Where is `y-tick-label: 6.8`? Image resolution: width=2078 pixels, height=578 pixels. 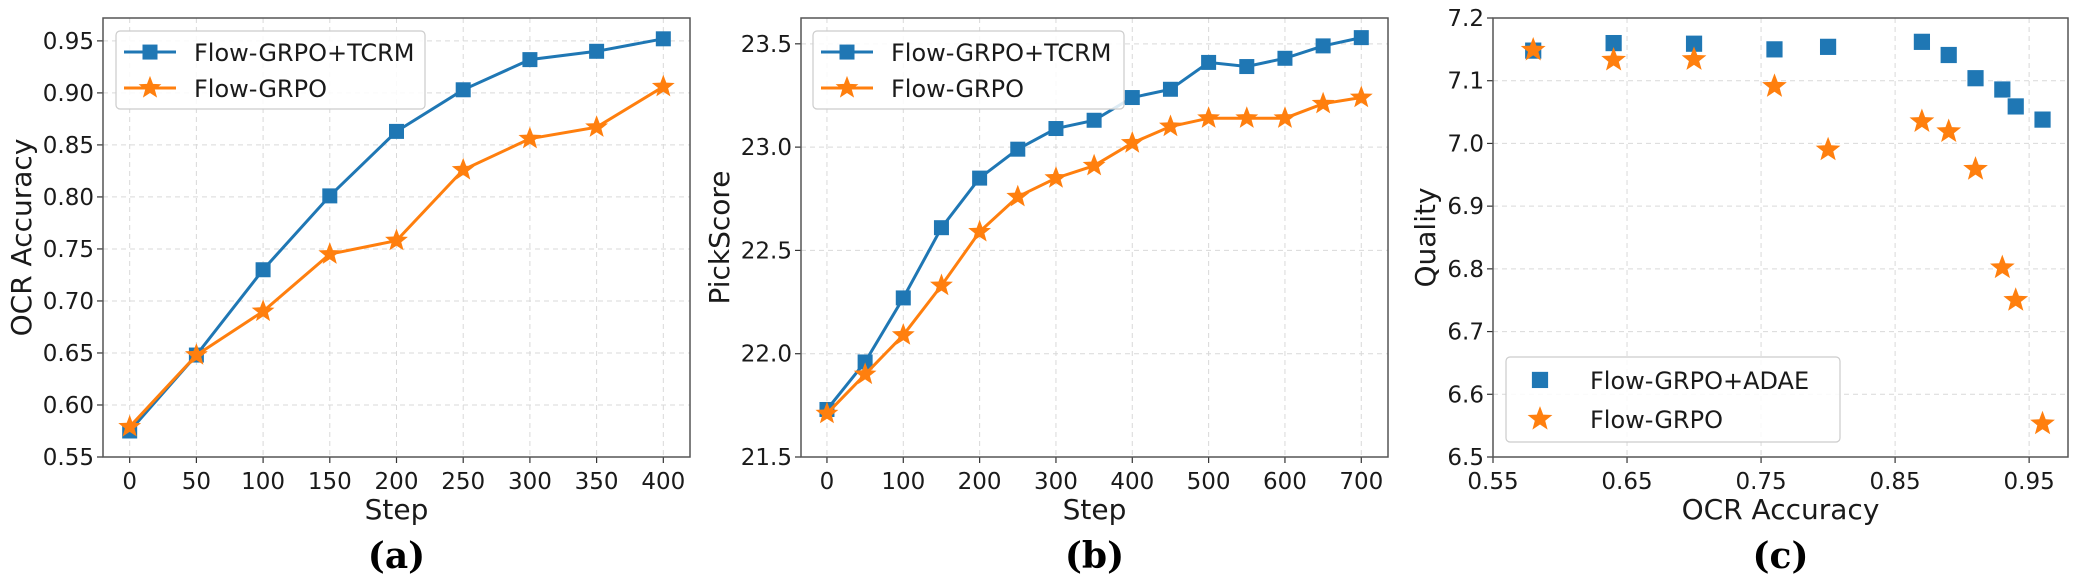
y-tick-label: 6.8 is located at coordinates (1465, 270).